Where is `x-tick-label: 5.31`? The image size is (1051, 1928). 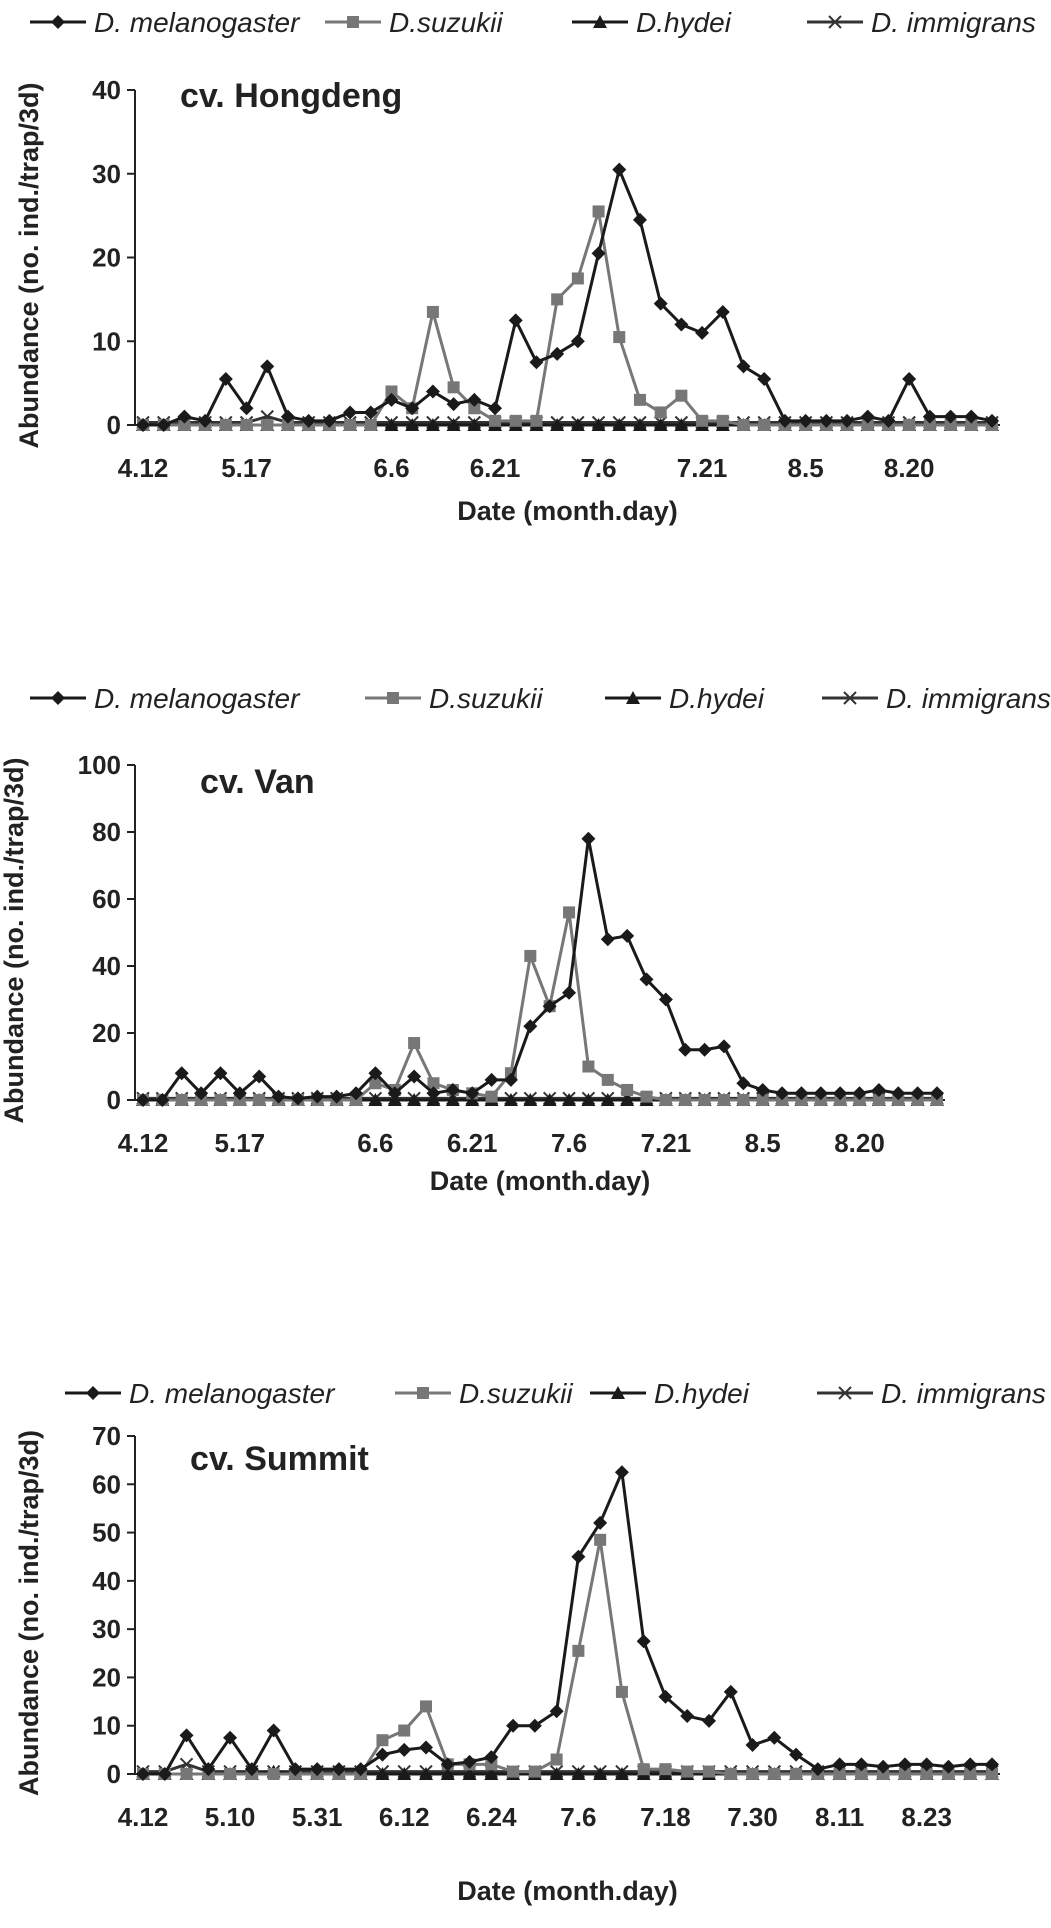
x-tick-label: 5.31 is located at coordinates (317, 1817).